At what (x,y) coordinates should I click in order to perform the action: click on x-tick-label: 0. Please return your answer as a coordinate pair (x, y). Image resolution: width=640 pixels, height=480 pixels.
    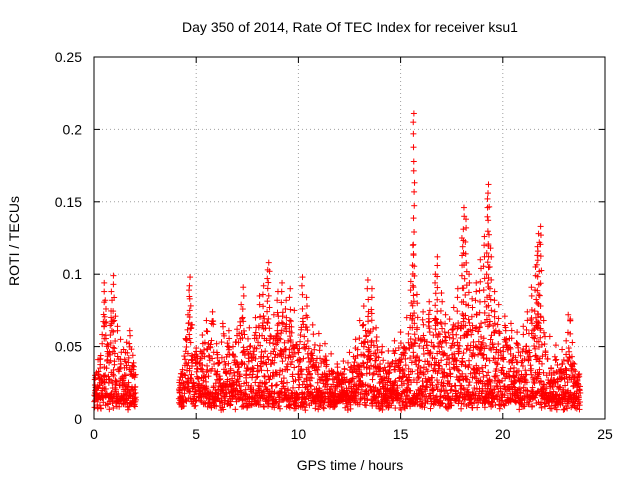
    Looking at the image, I should click on (94, 434).